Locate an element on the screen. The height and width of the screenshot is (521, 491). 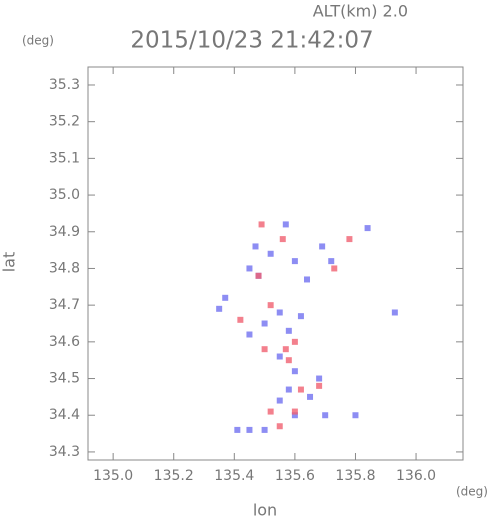
y-axis-label: lat is located at coordinates (9, 262).